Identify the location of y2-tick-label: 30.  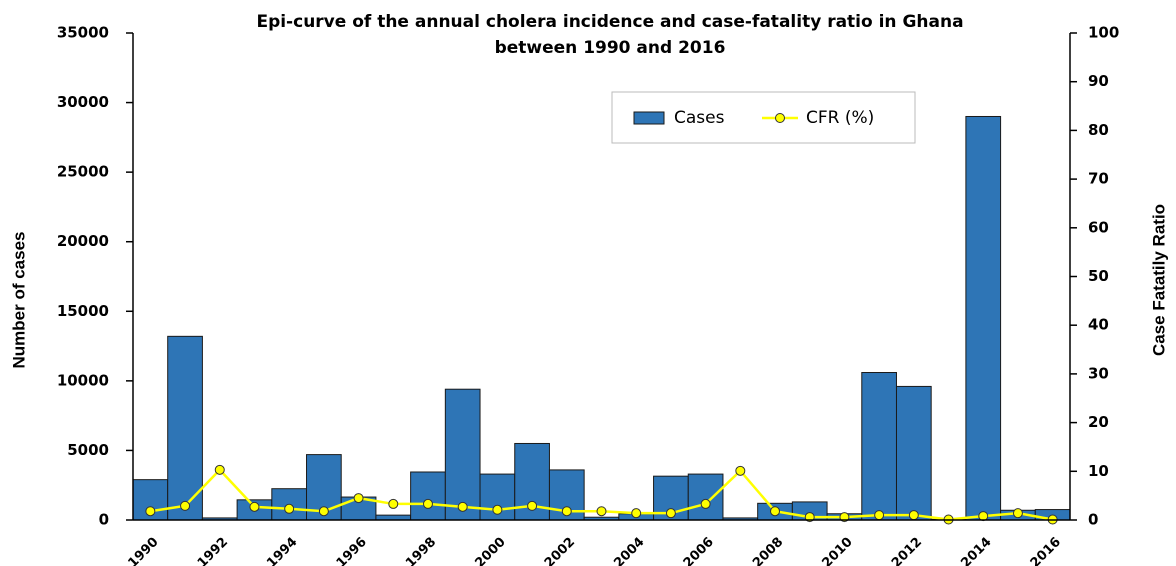
(1098, 373).